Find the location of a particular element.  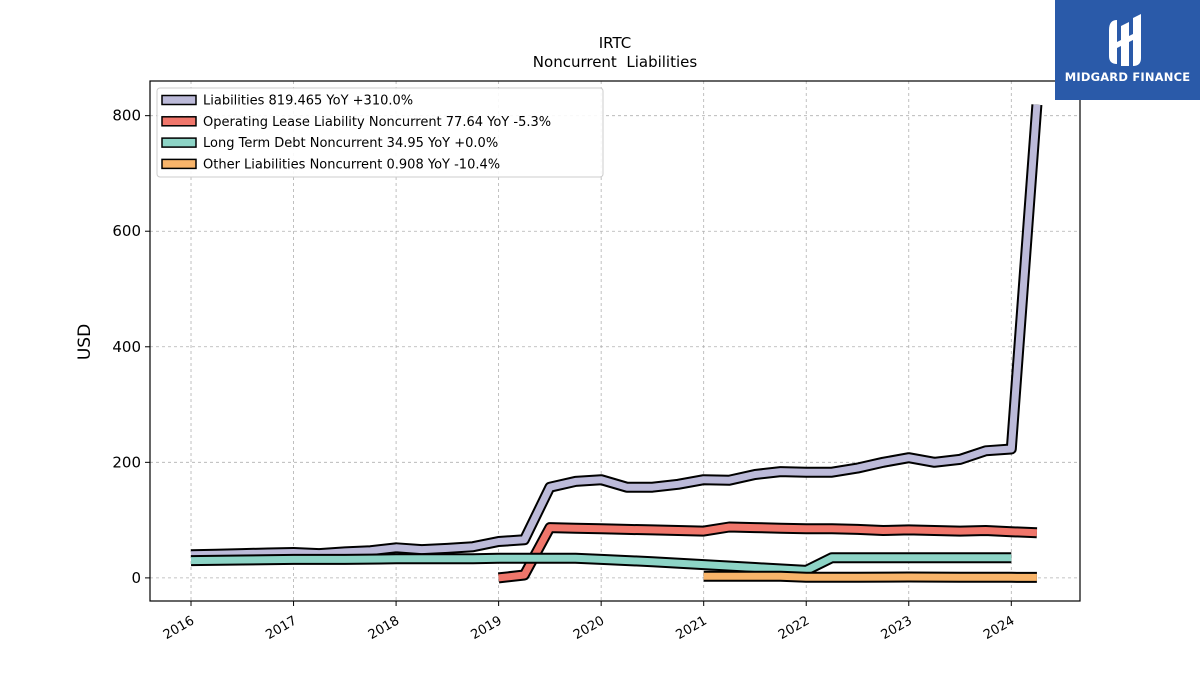

brand-mark-icon is located at coordinates (1125, 40).